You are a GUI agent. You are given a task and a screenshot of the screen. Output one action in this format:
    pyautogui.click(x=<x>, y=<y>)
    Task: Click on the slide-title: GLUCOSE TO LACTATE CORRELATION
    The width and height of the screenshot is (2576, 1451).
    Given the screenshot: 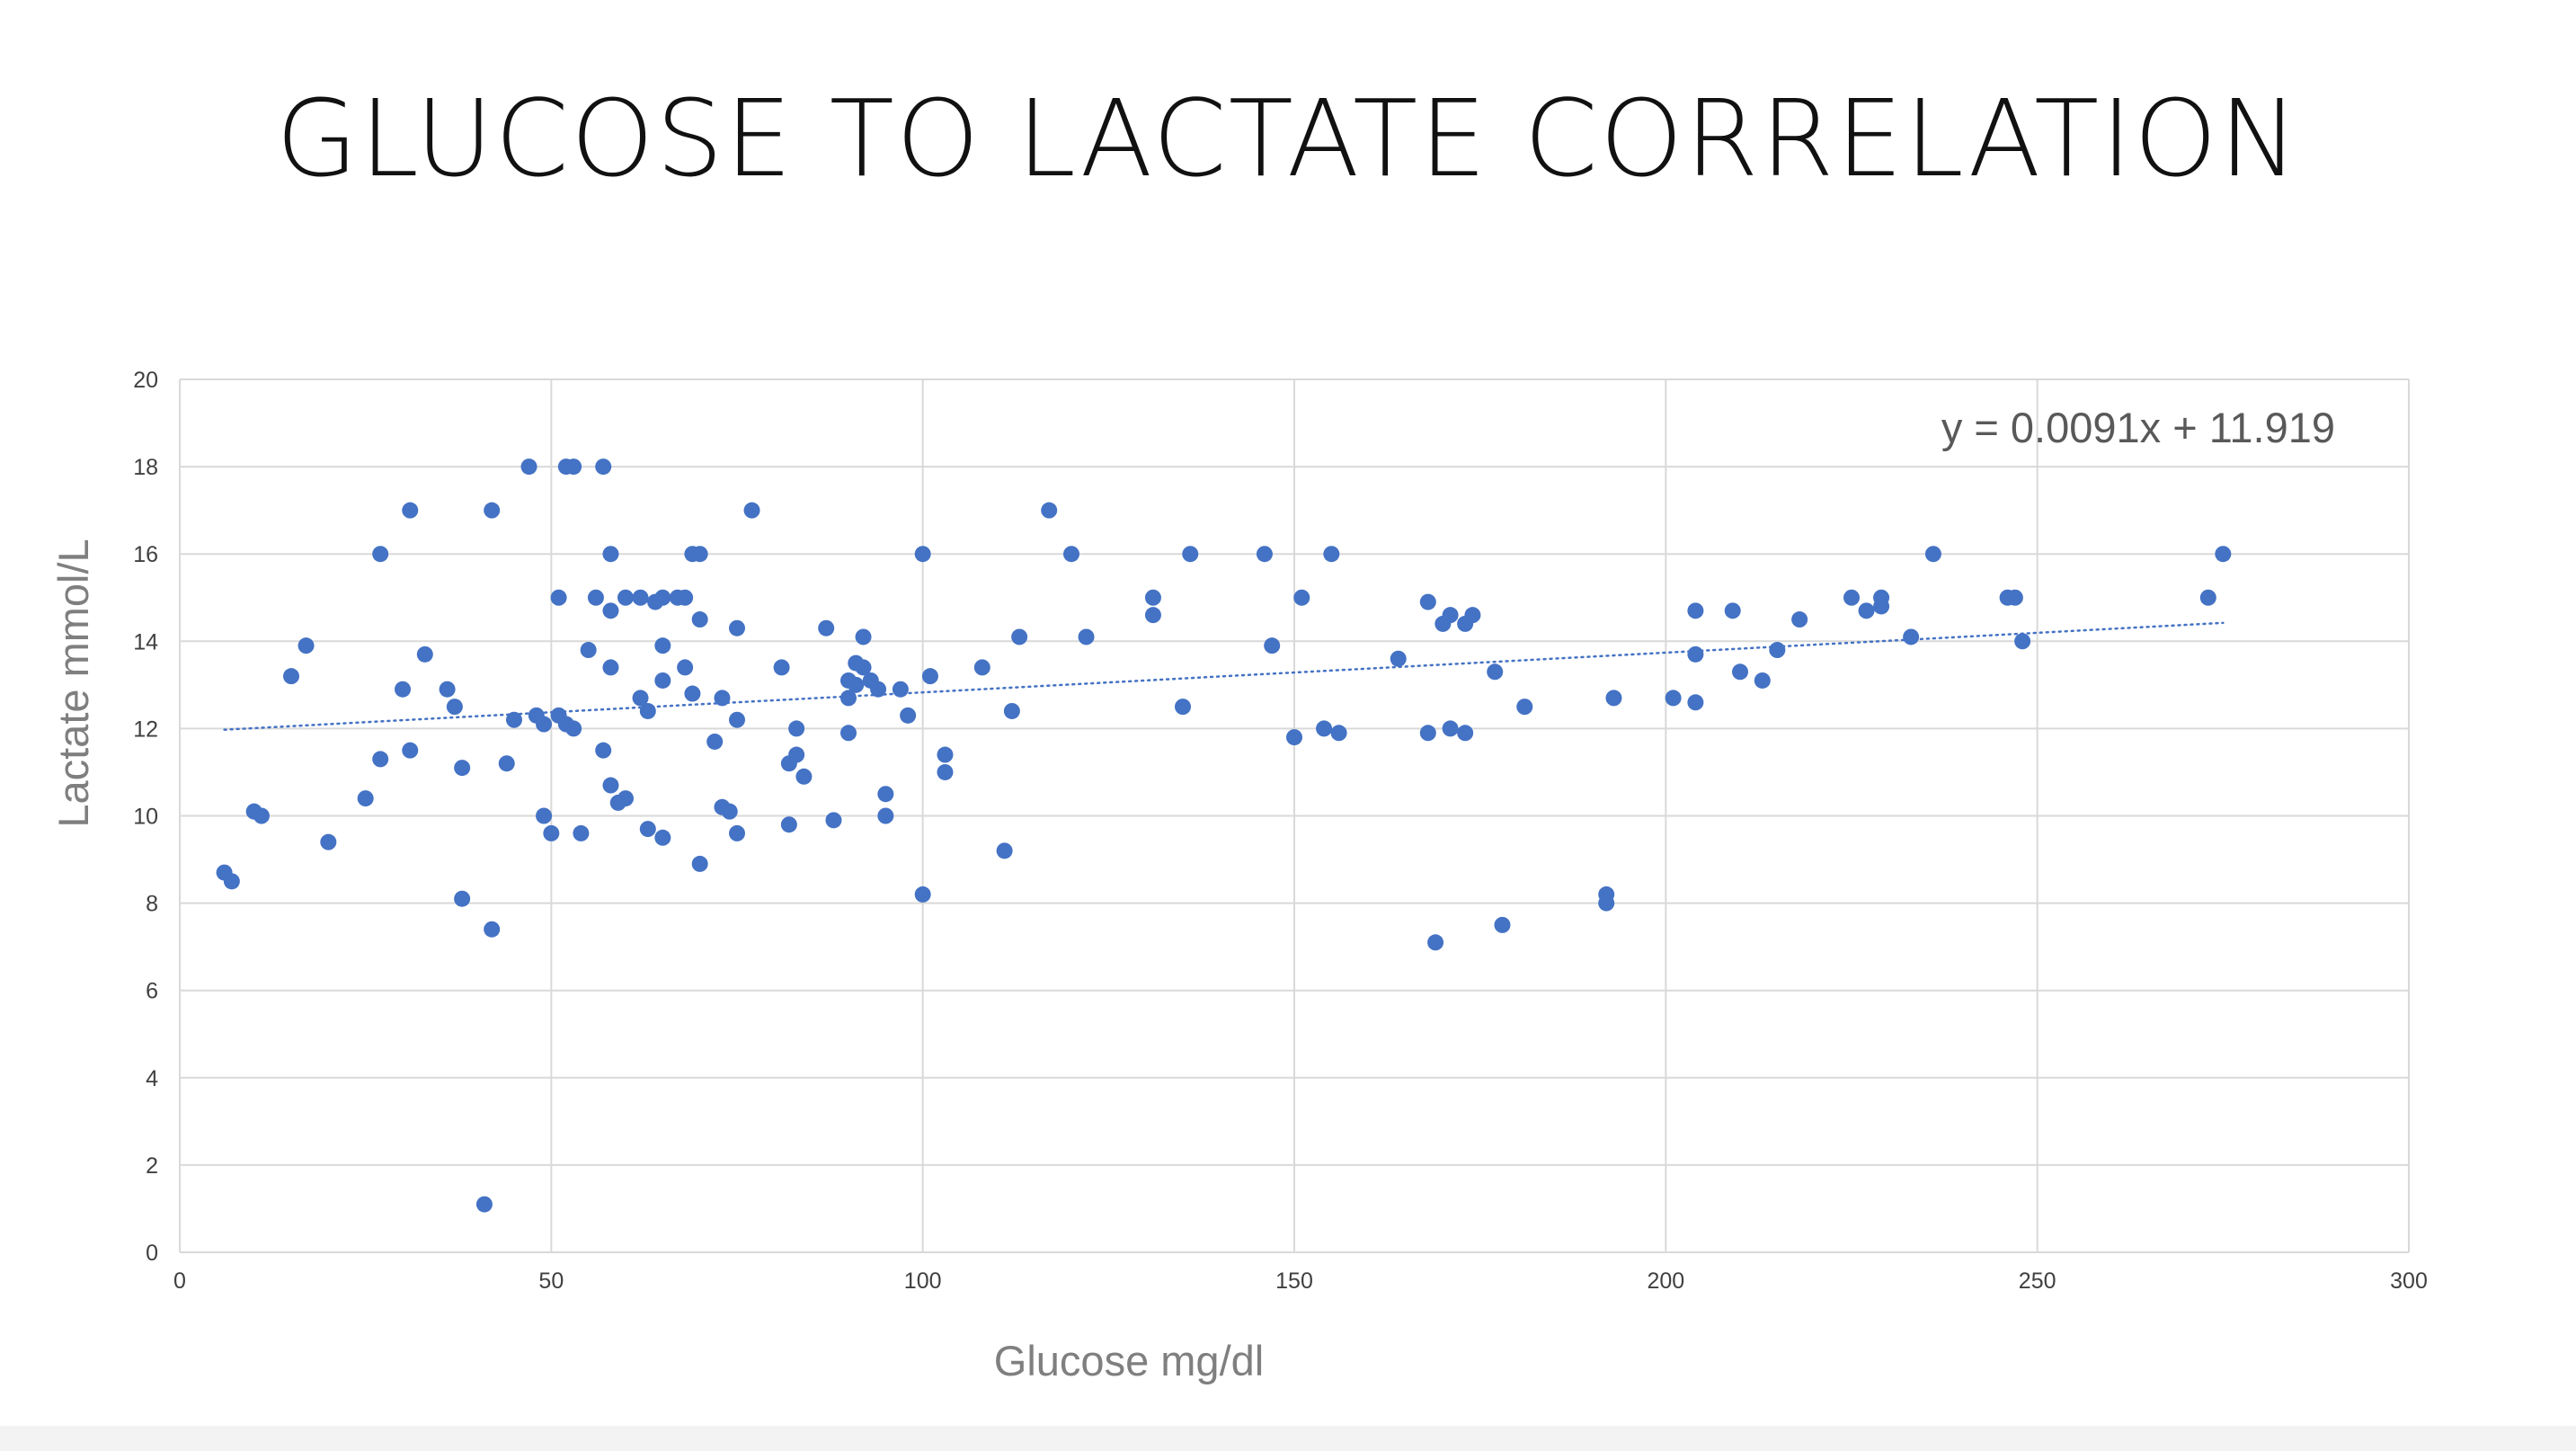 What is the action you would take?
    pyautogui.click(x=1288, y=138)
    